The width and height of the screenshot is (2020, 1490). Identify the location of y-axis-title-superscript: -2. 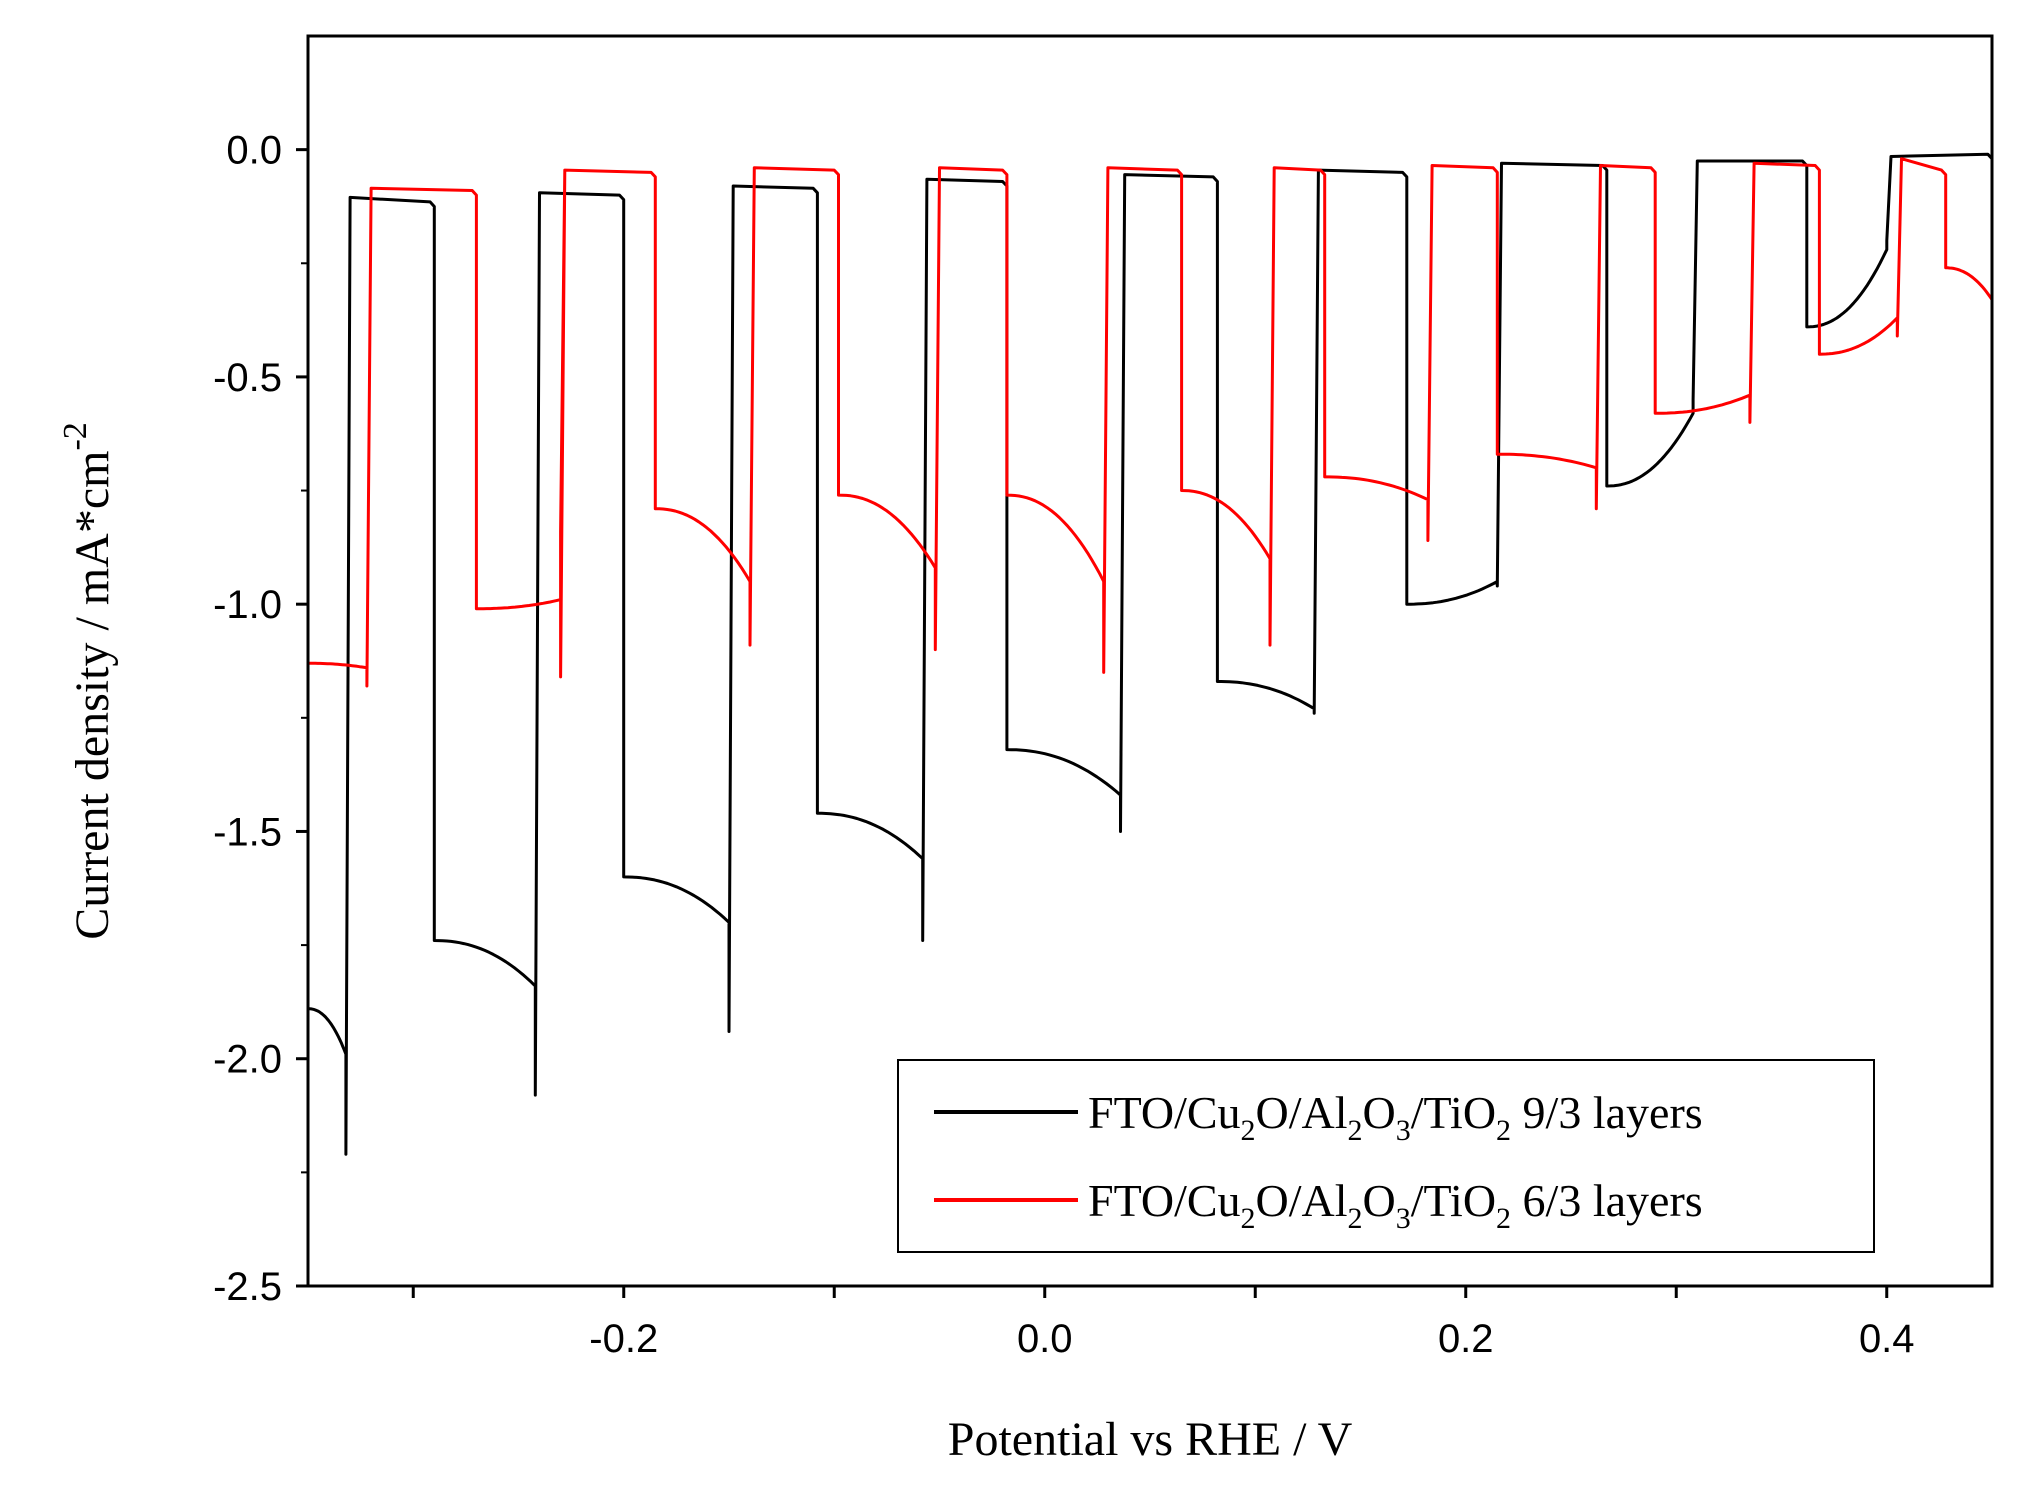
(75, 436).